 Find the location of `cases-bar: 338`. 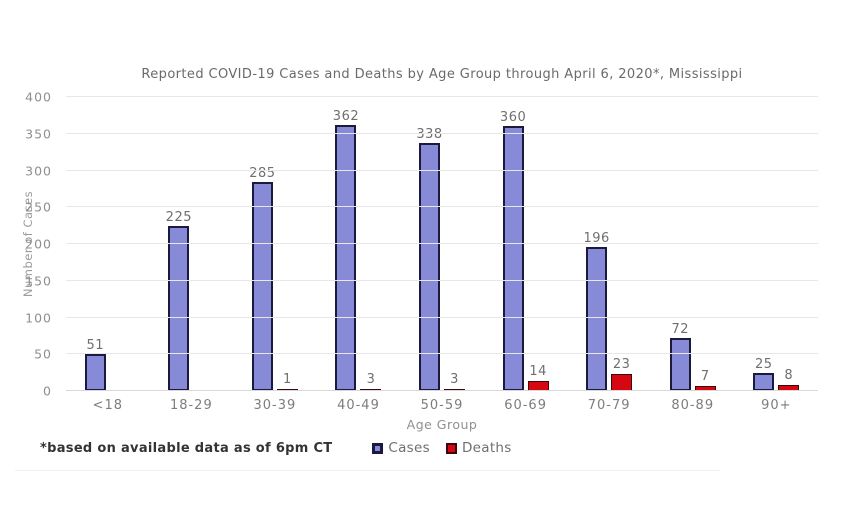

cases-bar: 338 is located at coordinates (429, 259).